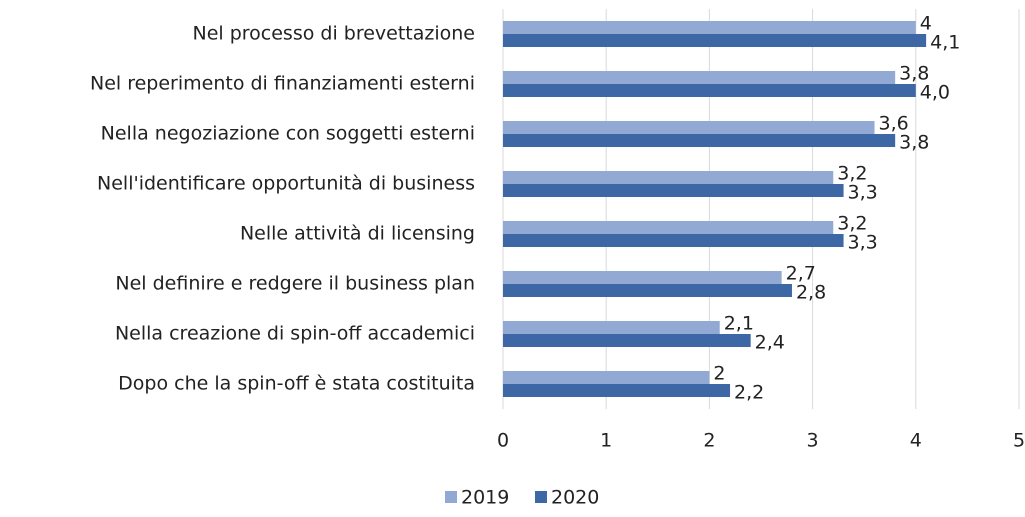 This screenshot has width=1025, height=517. What do you see at coordinates (894, 124) in the screenshot?
I see `value-label: 3,6` at bounding box center [894, 124].